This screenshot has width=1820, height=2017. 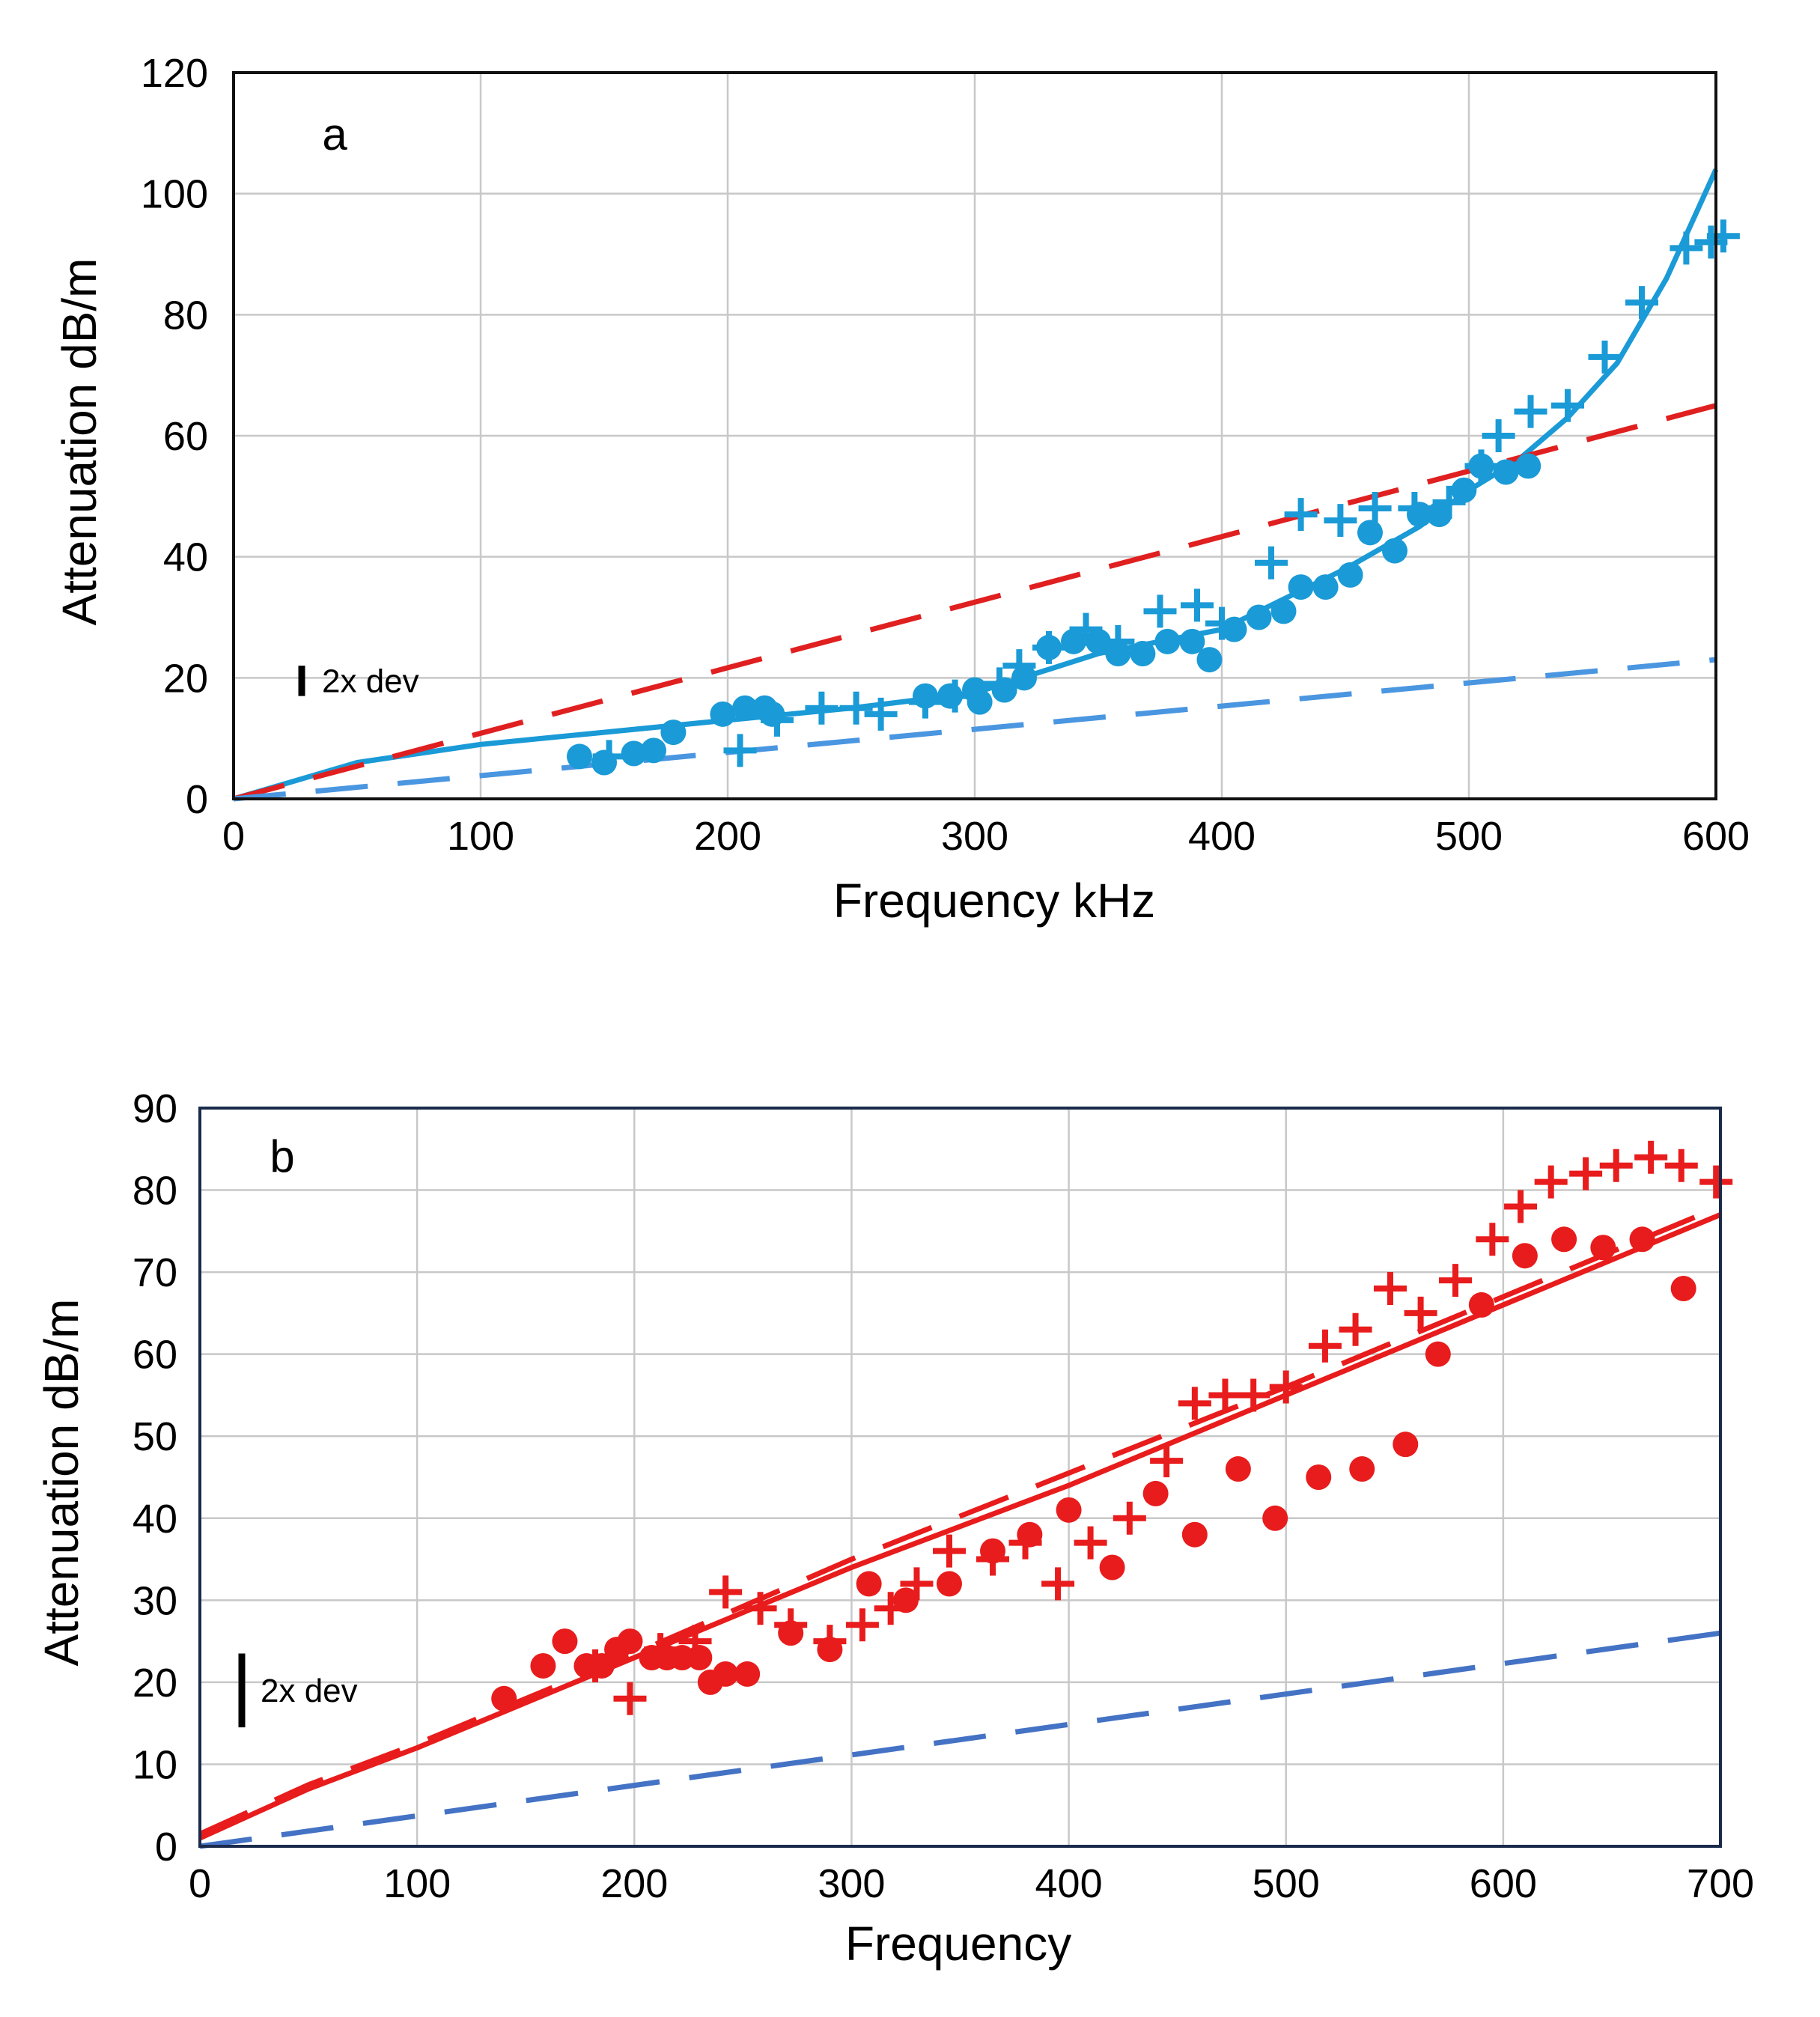 I want to click on y-tick-label: 100, so click(x=174, y=195).